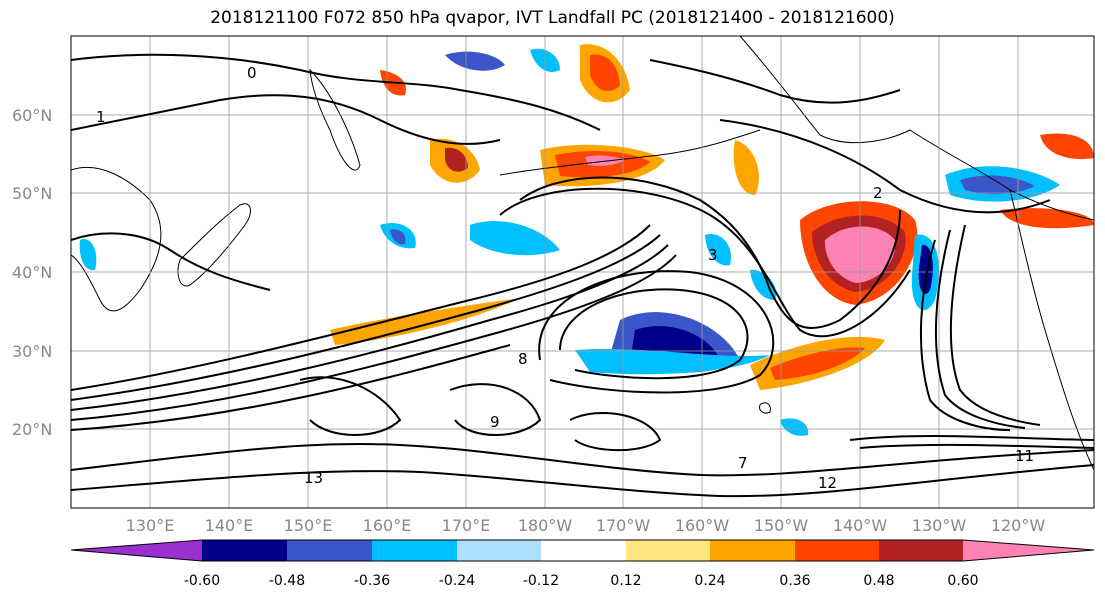 The width and height of the screenshot is (1105, 601). What do you see at coordinates (541, 581) in the screenshot?
I see `colorbar-tick-label: -0.12` at bounding box center [541, 581].